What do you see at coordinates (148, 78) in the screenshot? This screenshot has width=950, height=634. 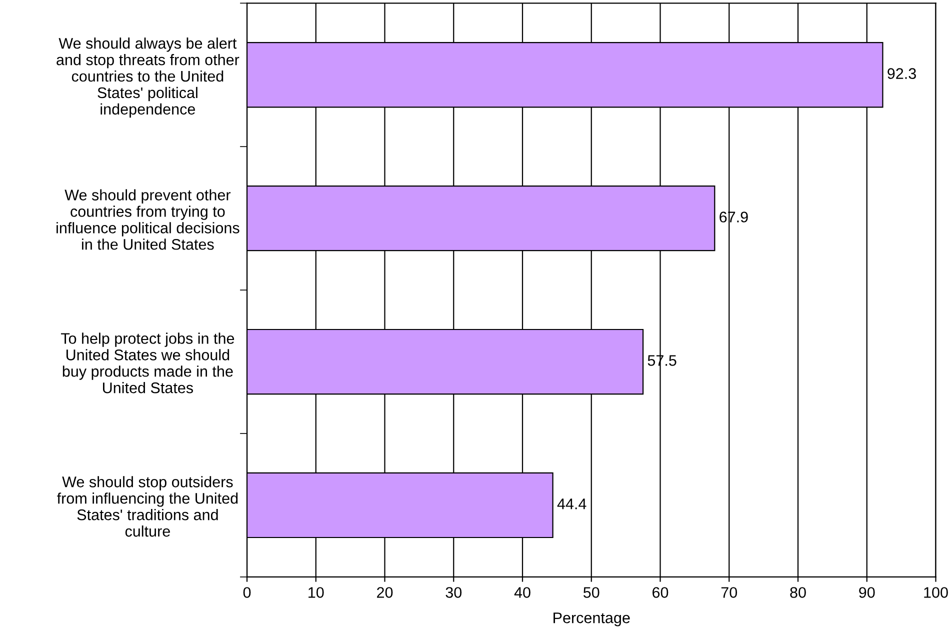 I see `y-tick-label: We should always be alert and stop threats from other countries to the United States' political independence` at bounding box center [148, 78].